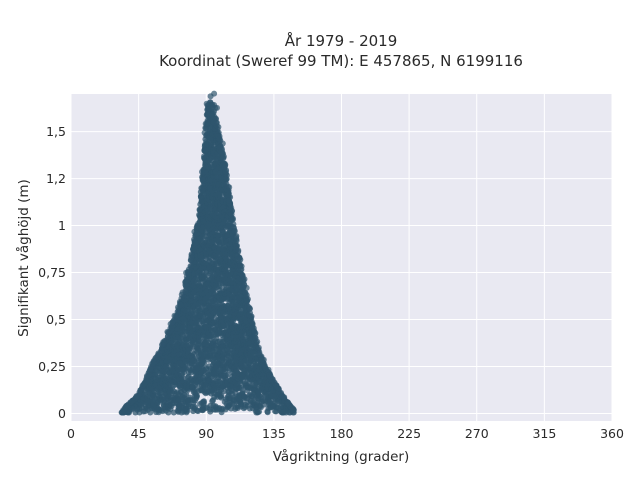  What do you see at coordinates (71, 433) in the screenshot?
I see `x-tick-label: 0` at bounding box center [71, 433].